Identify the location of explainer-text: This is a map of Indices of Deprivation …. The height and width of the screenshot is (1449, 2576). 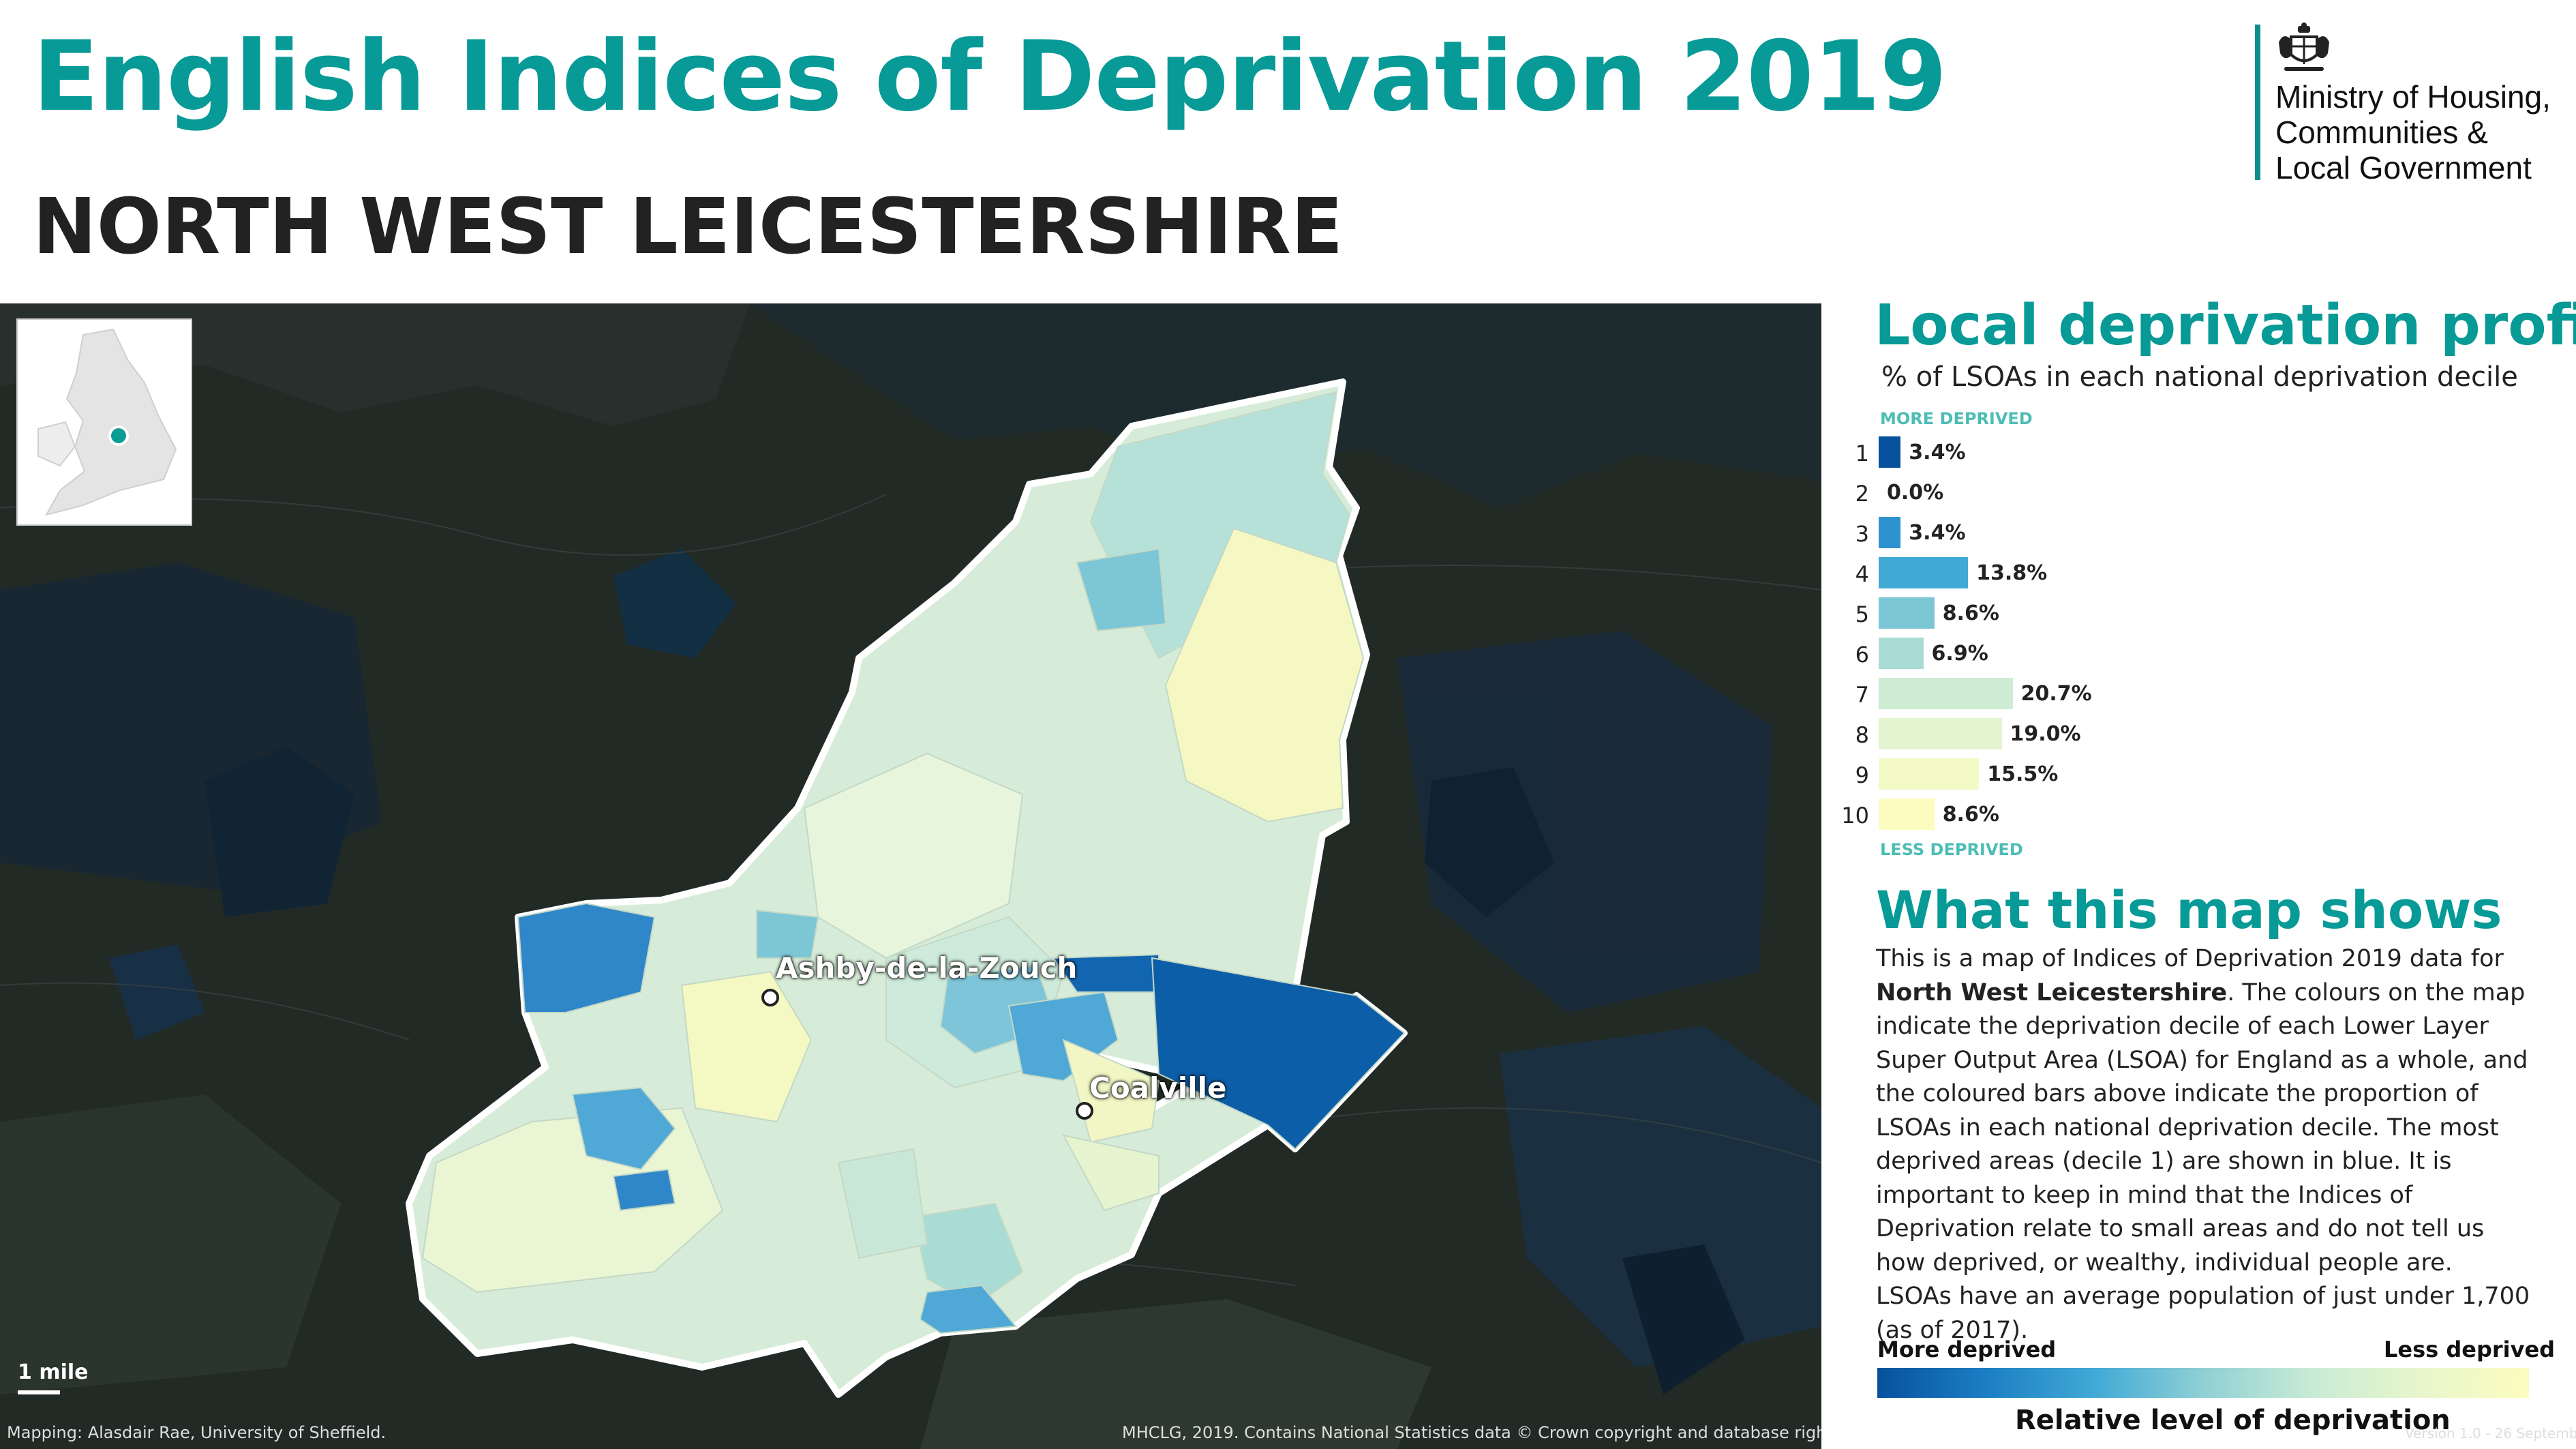
(2203, 1144).